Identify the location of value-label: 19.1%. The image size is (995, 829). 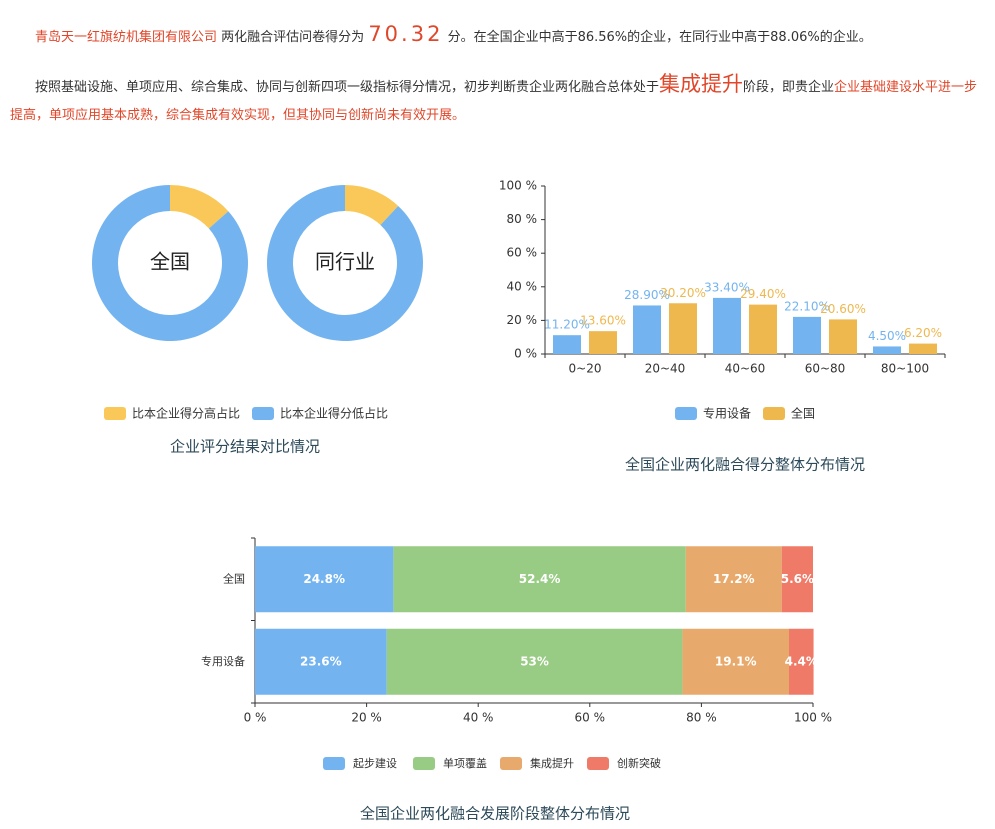
(736, 661).